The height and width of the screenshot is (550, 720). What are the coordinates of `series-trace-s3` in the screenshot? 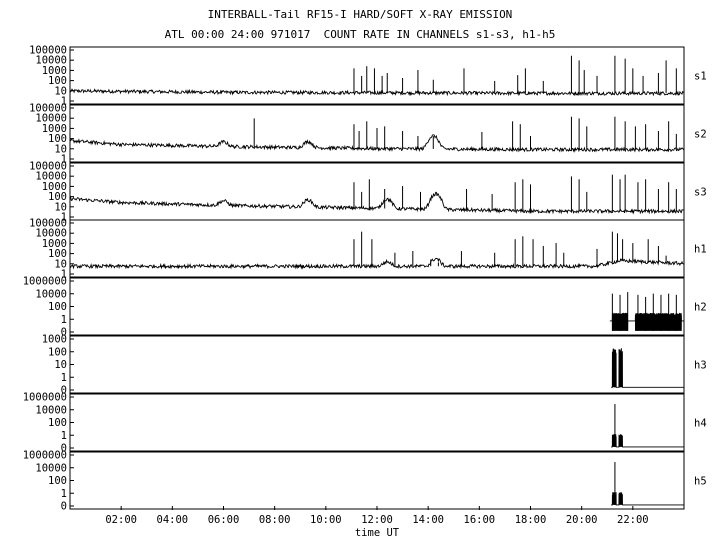 It's located at (377, 203).